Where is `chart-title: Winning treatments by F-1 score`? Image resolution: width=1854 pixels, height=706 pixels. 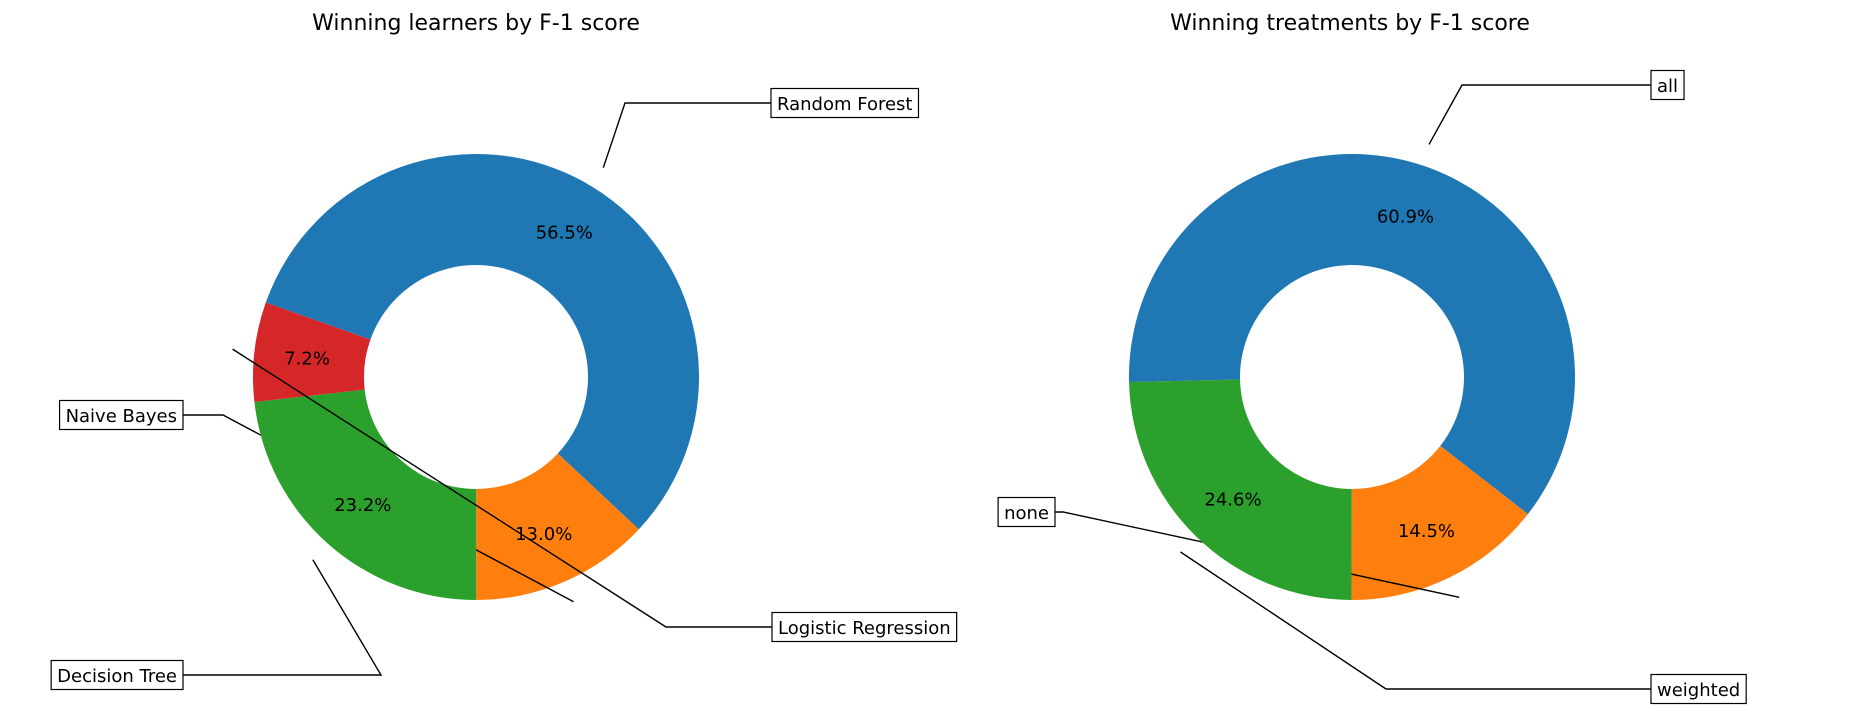 chart-title: Winning treatments by F-1 score is located at coordinates (1350, 23).